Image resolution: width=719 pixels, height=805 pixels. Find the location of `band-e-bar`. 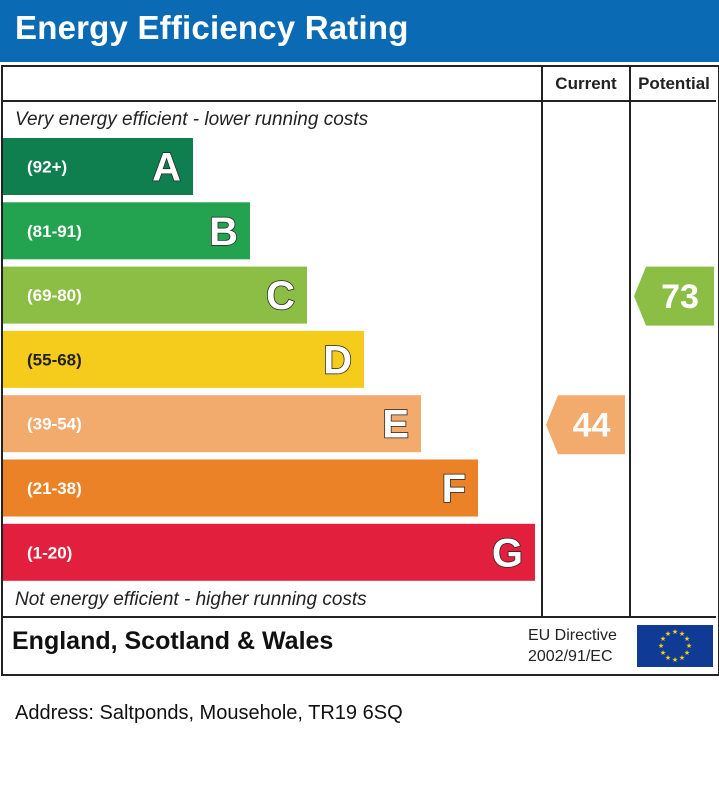

band-e-bar is located at coordinates (212, 424).